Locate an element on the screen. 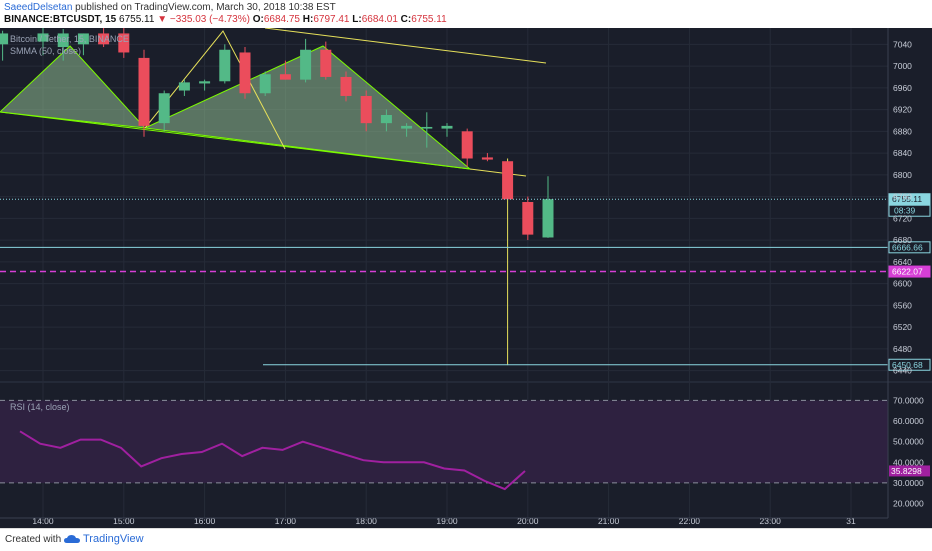 Image resolution: width=932 pixels, height=551 pixels. cloud-icon is located at coordinates (72, 539).